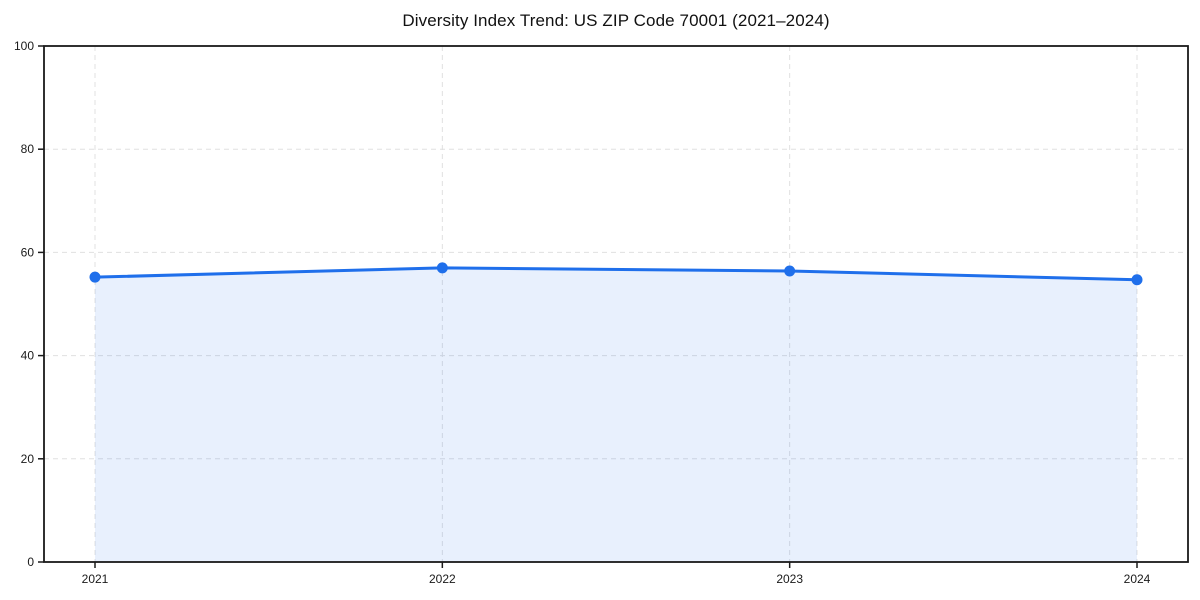  I want to click on y-tick-label: 20, so click(28, 459).